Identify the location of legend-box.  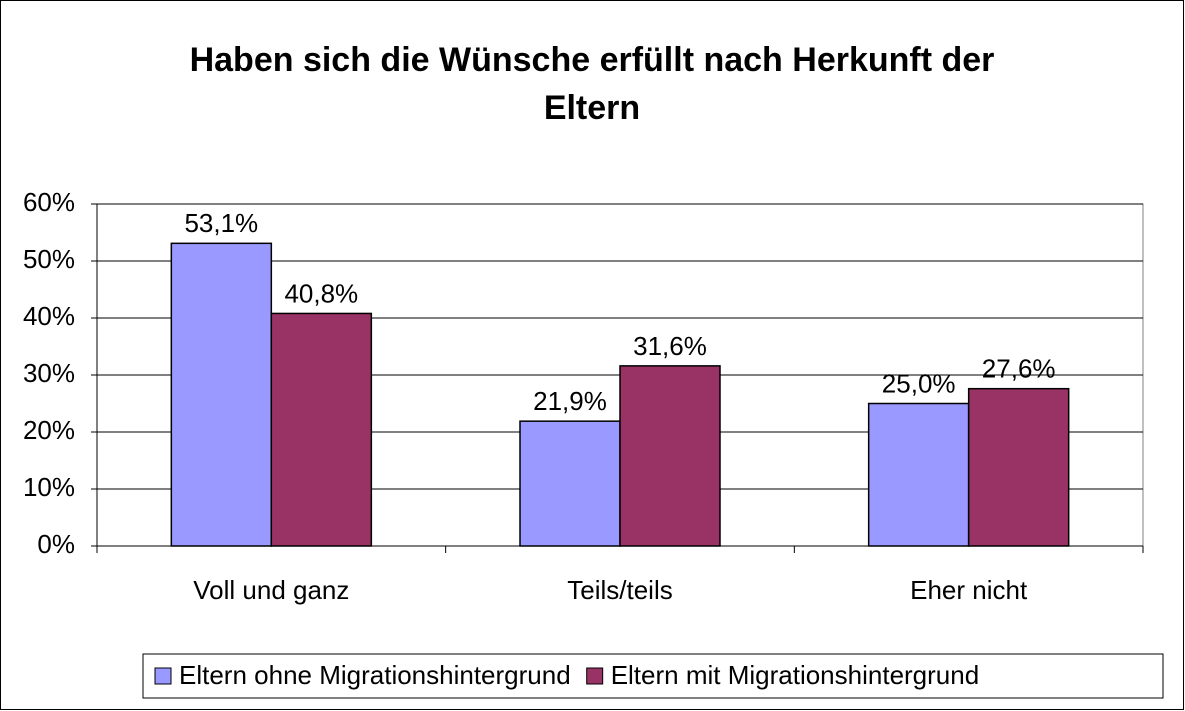
(653, 676).